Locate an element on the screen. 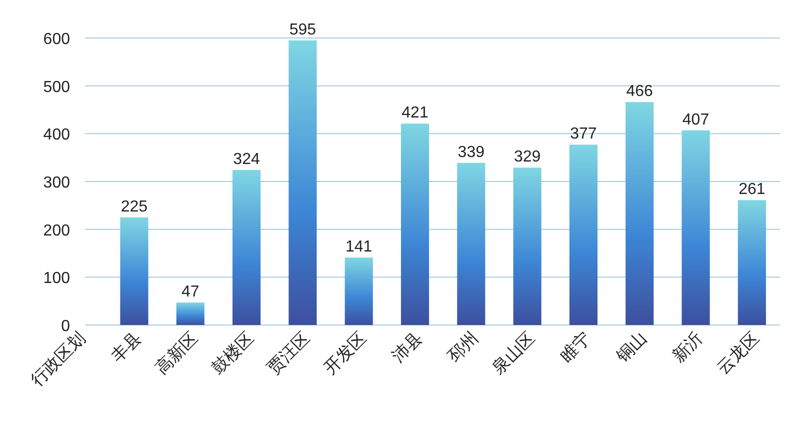 This screenshot has height=421, width=794. y-tick-label: 300 is located at coordinates (56, 183).